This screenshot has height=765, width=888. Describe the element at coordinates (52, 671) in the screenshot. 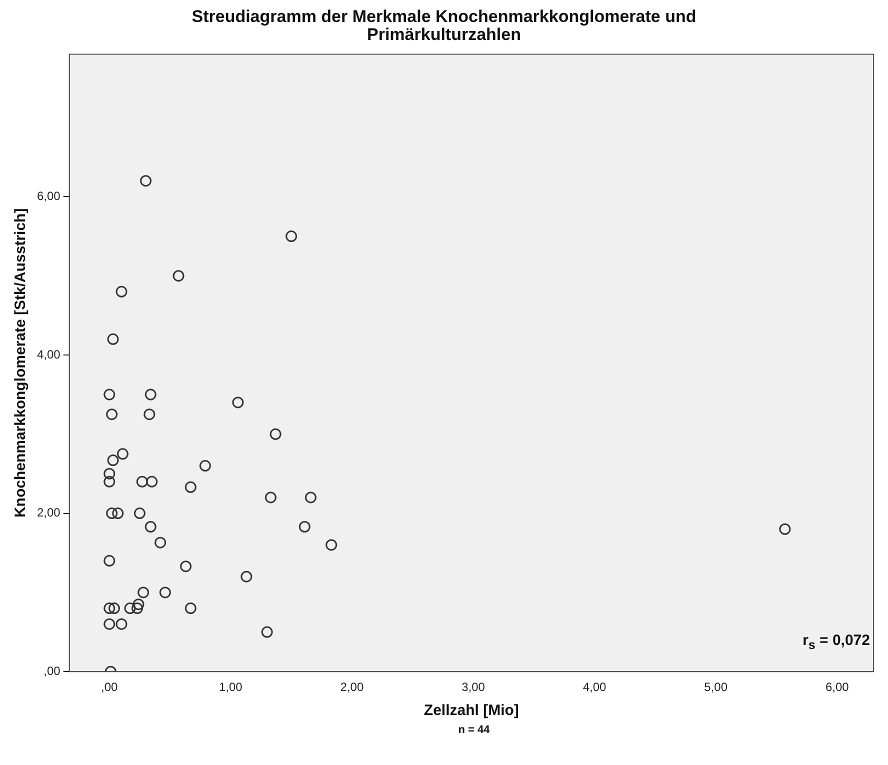

I see `y-tick-label: ,00` at that location.